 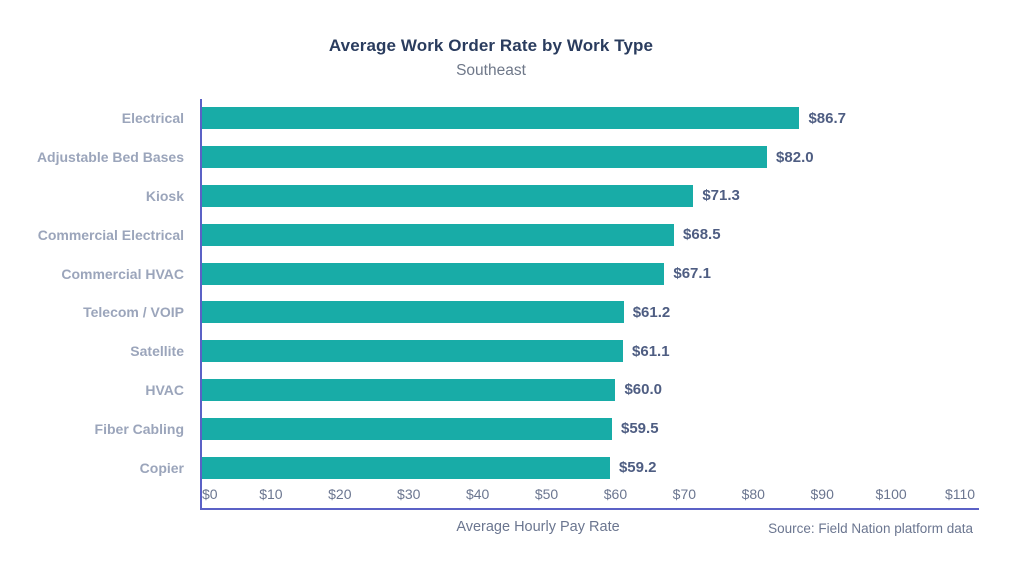 What do you see at coordinates (651, 351) in the screenshot?
I see `bar-value-label: $61.1` at bounding box center [651, 351].